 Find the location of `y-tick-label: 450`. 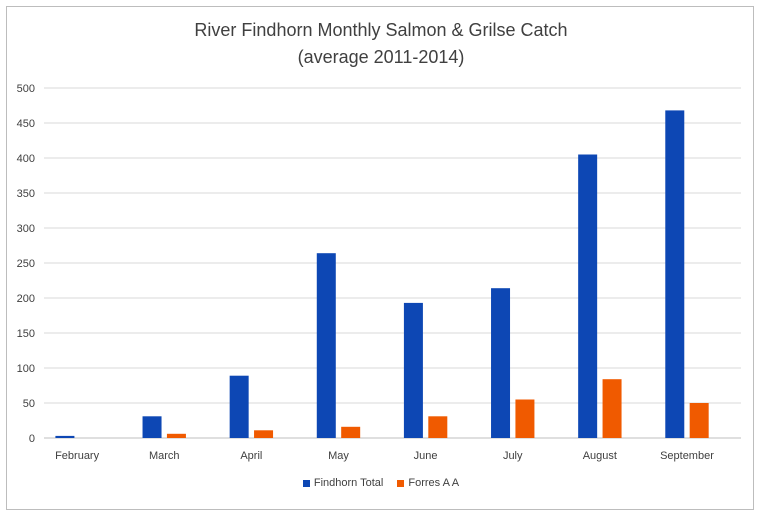

y-tick-label: 450 is located at coordinates (26, 124).